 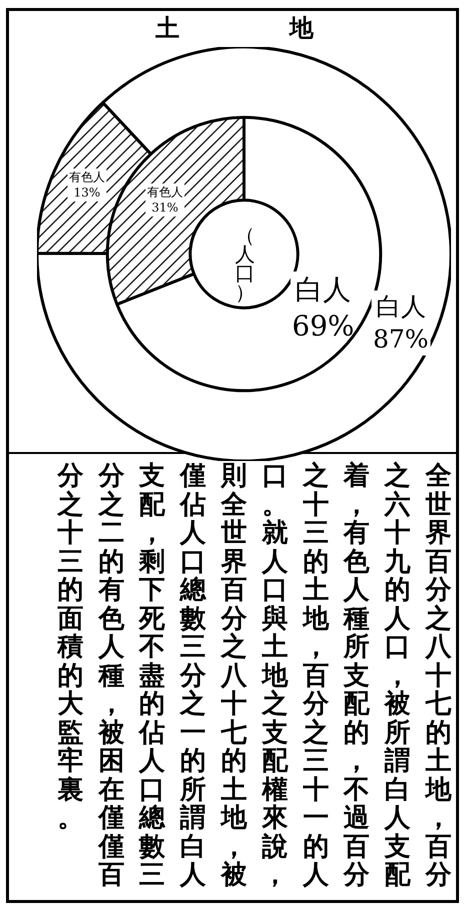 What do you see at coordinates (87, 193) in the screenshot?
I see `data-label: 13%` at bounding box center [87, 193].